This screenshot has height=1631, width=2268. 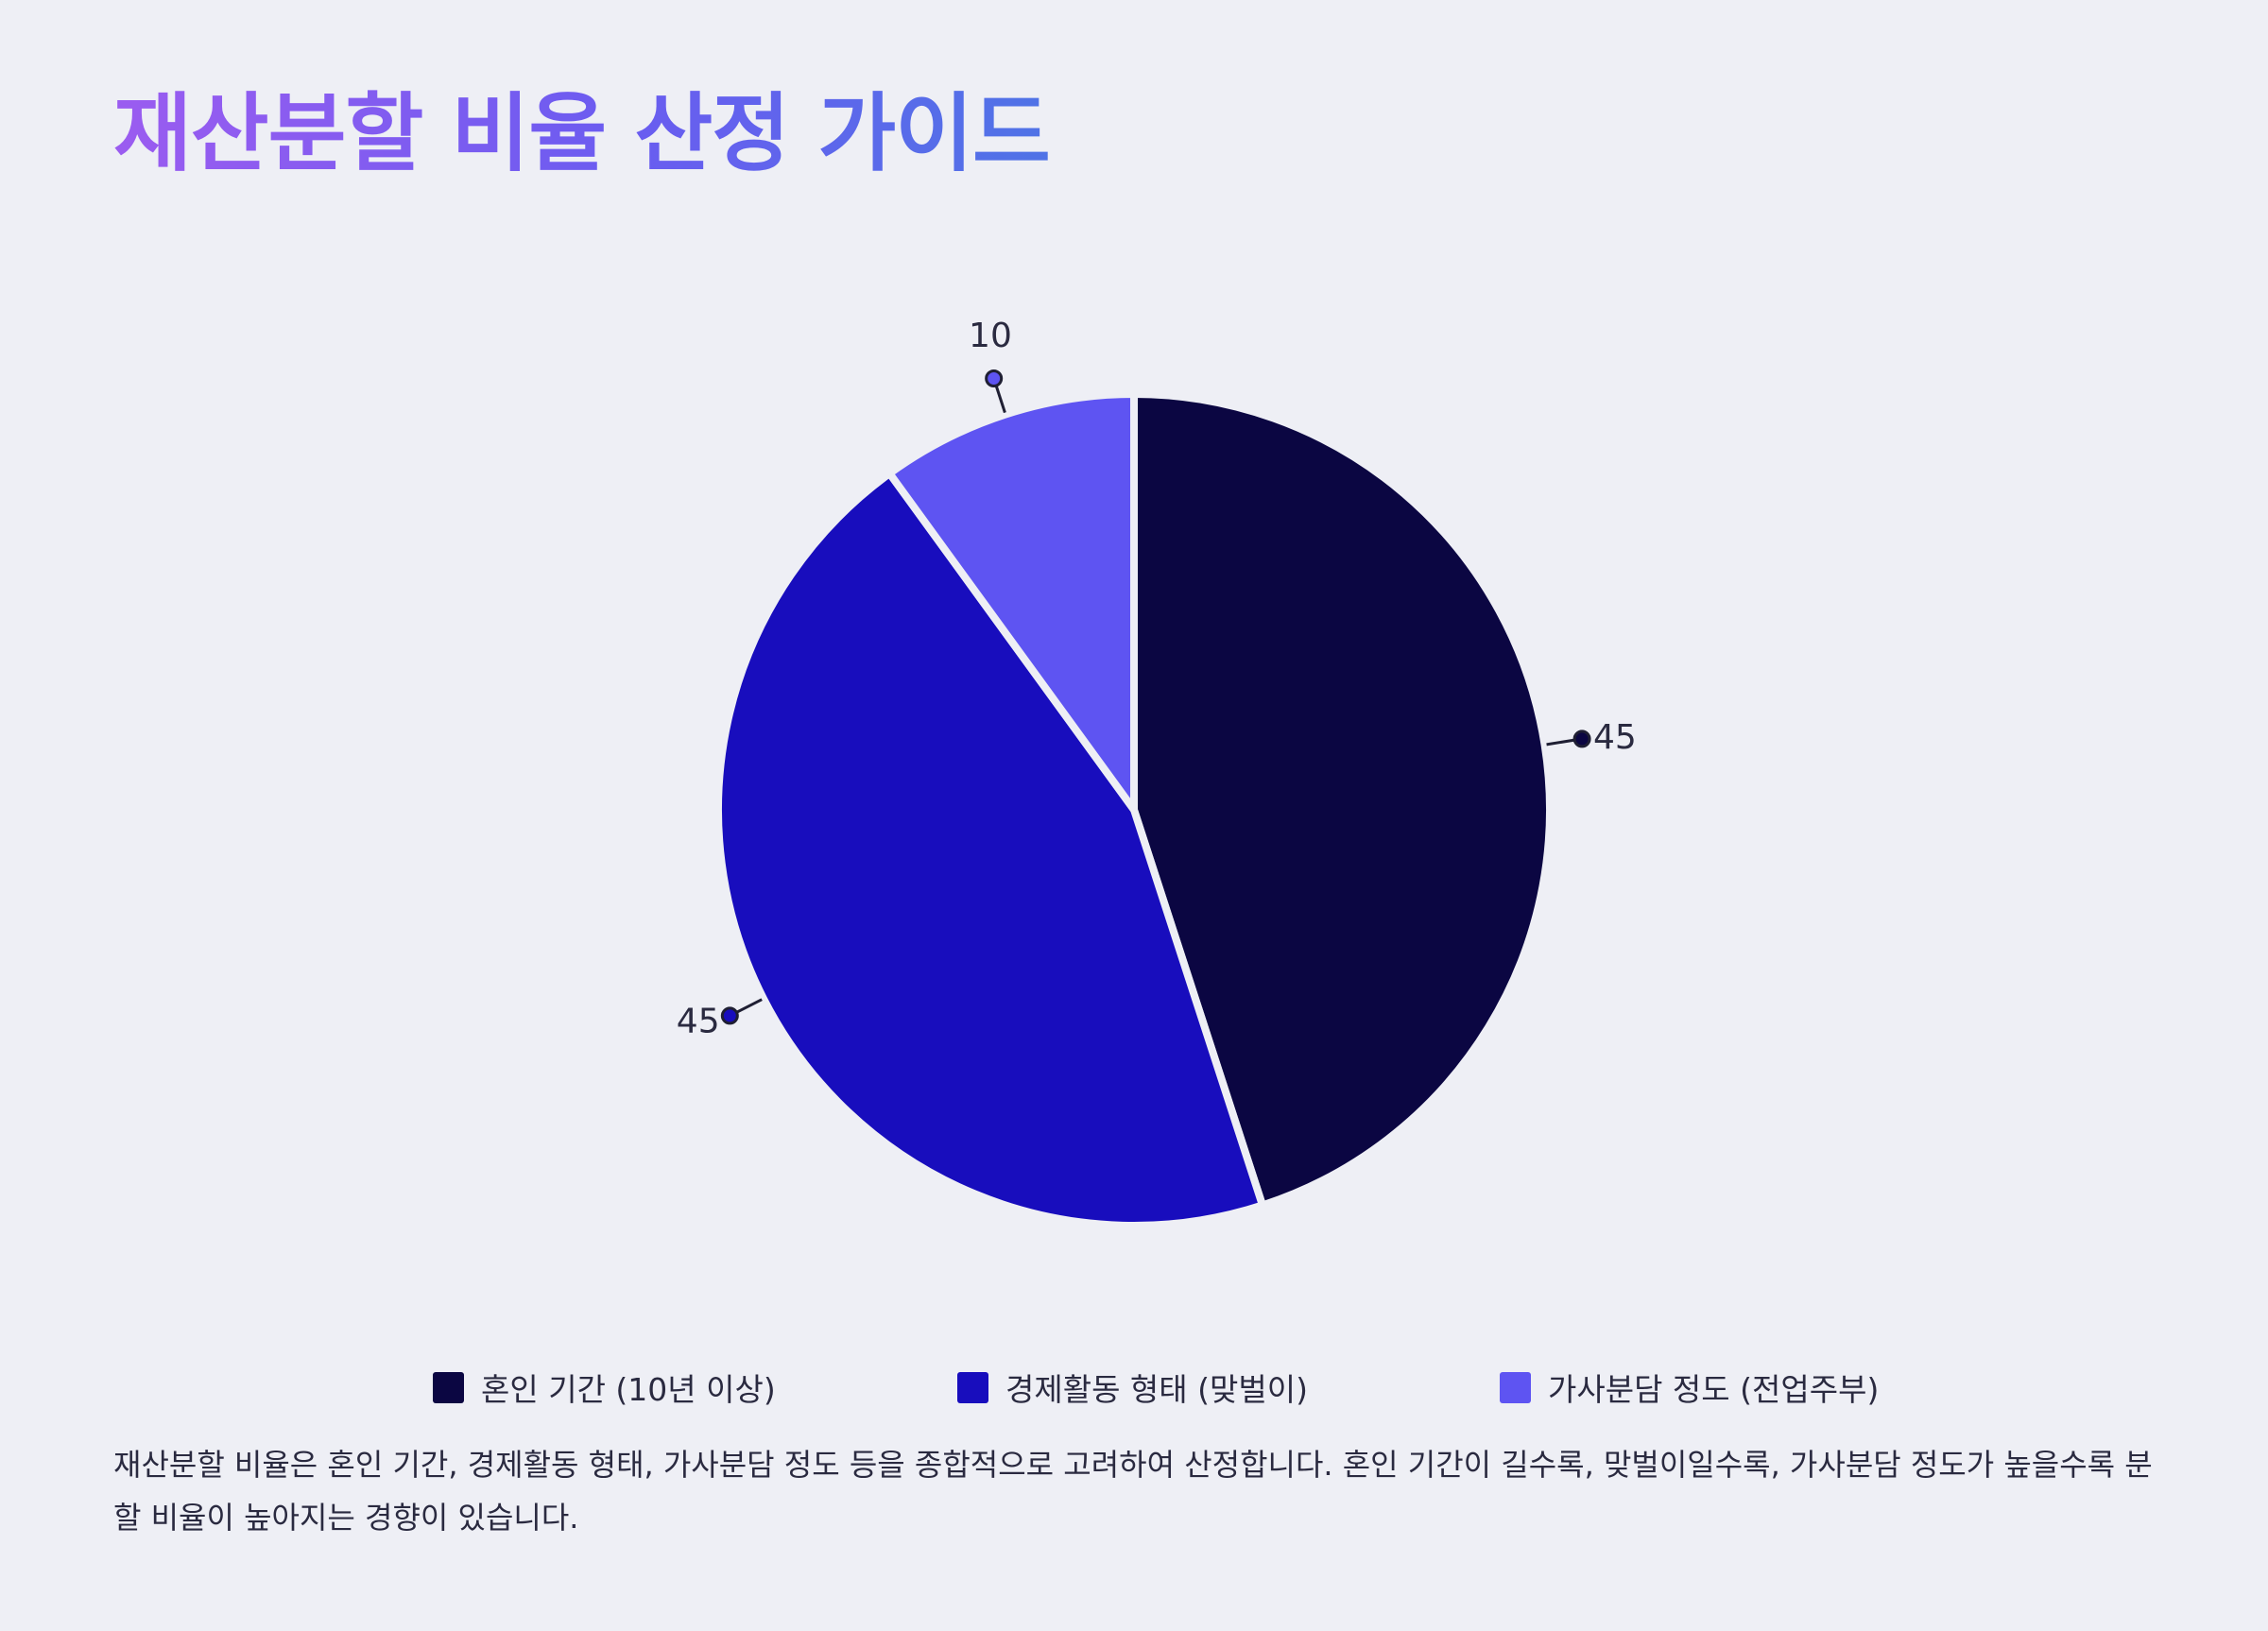 I want to click on legend-item-economic-activity: 경제활동 형태 (맞벌이), so click(x=1132, y=1387).